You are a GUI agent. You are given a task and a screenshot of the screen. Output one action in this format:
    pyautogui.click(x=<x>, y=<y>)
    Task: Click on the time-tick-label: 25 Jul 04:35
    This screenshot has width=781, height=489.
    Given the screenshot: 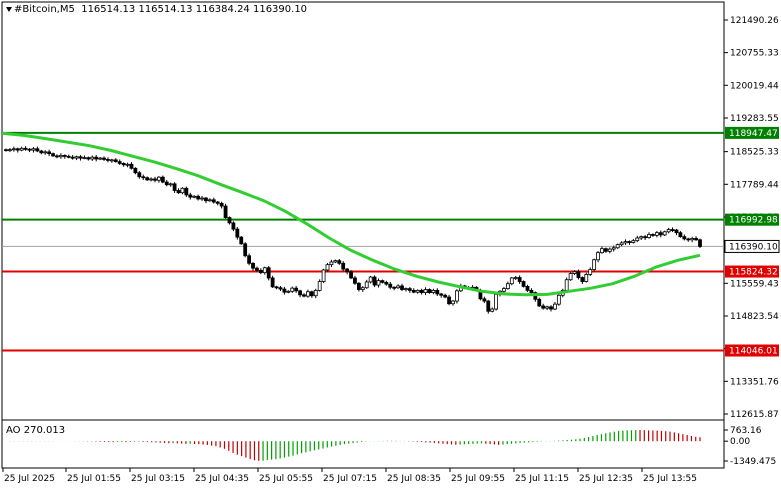 What is the action you would take?
    pyautogui.click(x=222, y=479)
    